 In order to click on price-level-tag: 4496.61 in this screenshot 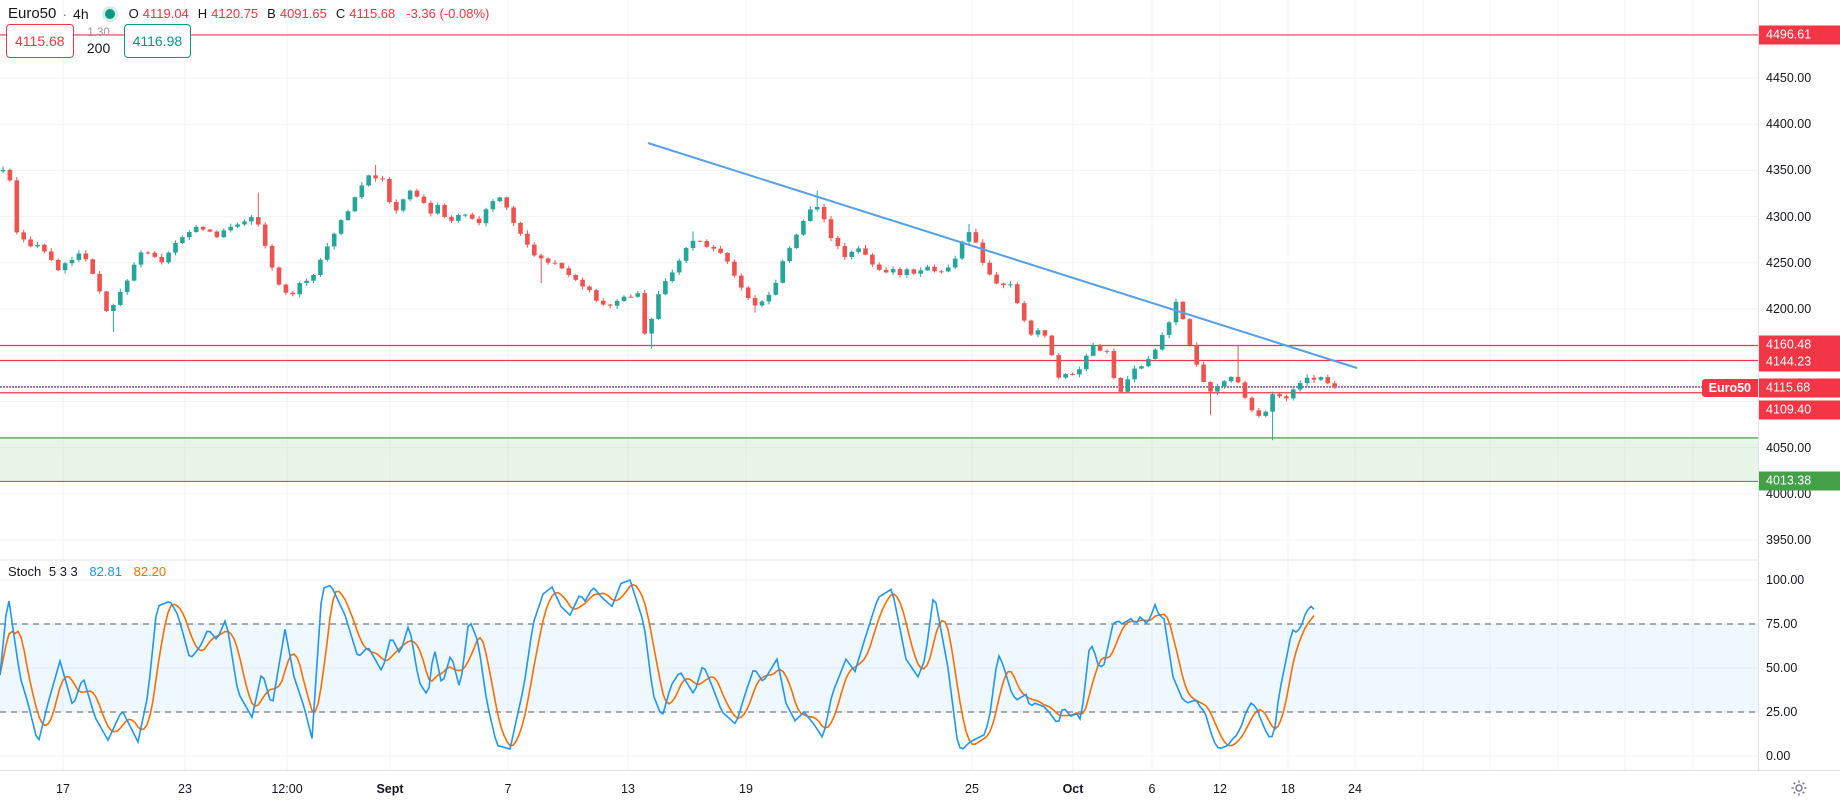, I will do `click(1799, 35)`.